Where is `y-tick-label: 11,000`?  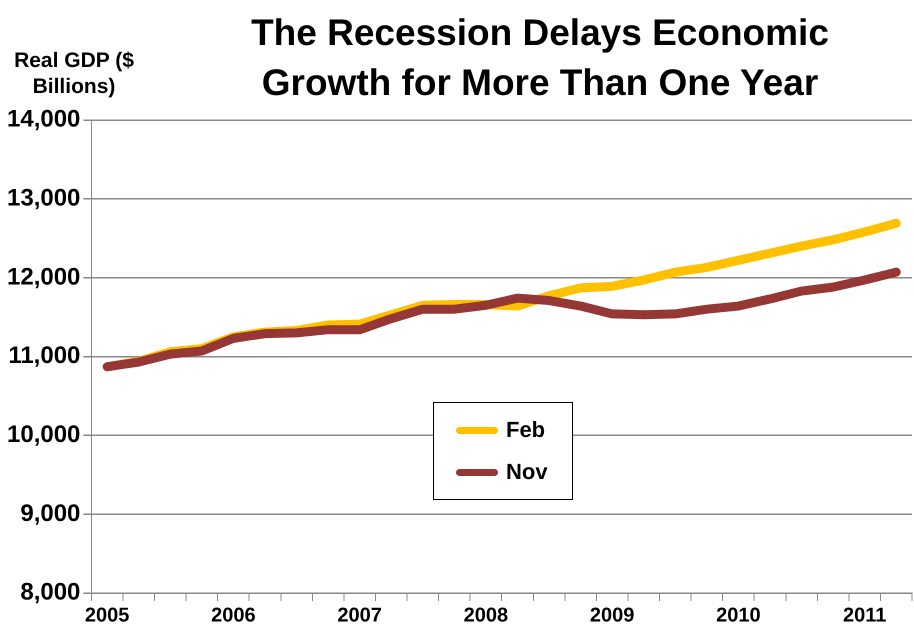
y-tick-label: 11,000 is located at coordinates (44, 356).